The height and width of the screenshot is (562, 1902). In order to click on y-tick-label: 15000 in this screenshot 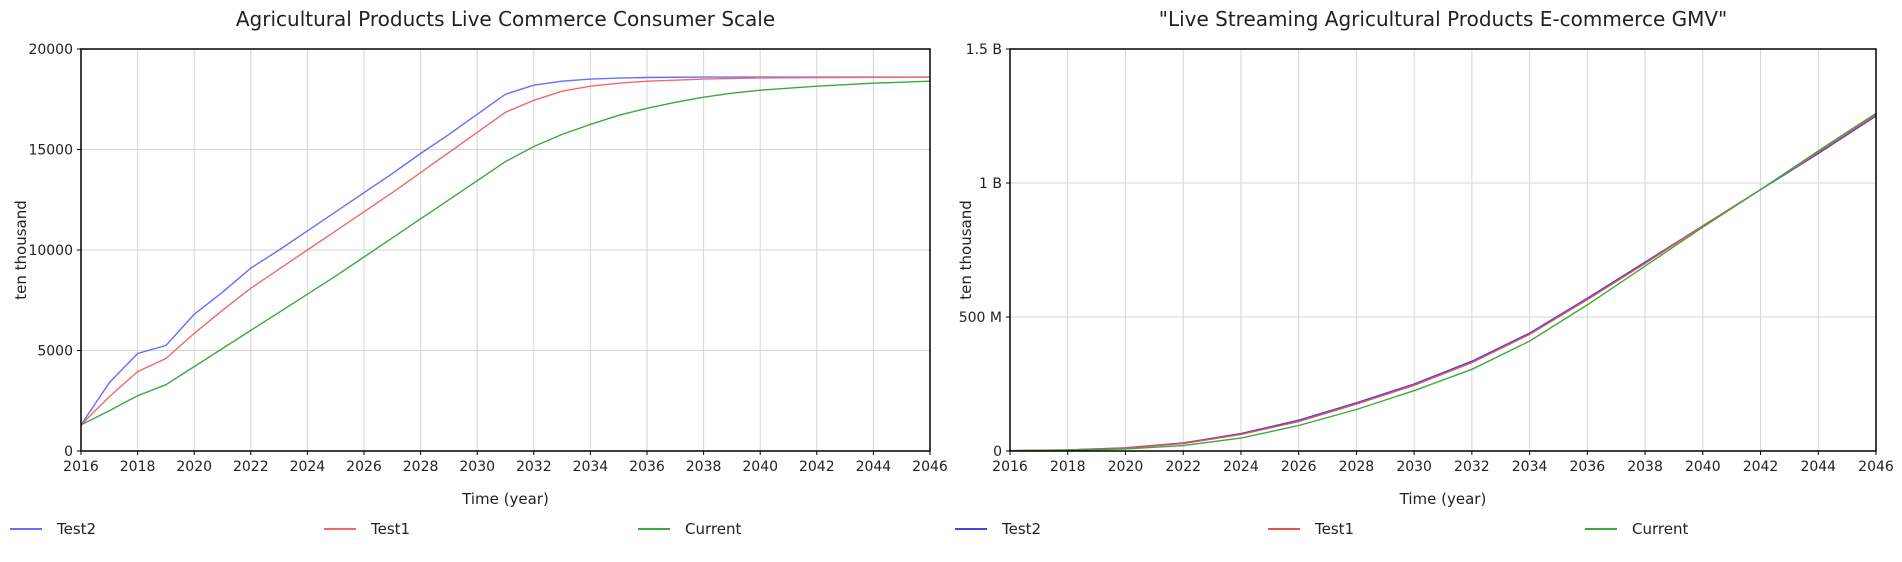, I will do `click(50, 151)`.